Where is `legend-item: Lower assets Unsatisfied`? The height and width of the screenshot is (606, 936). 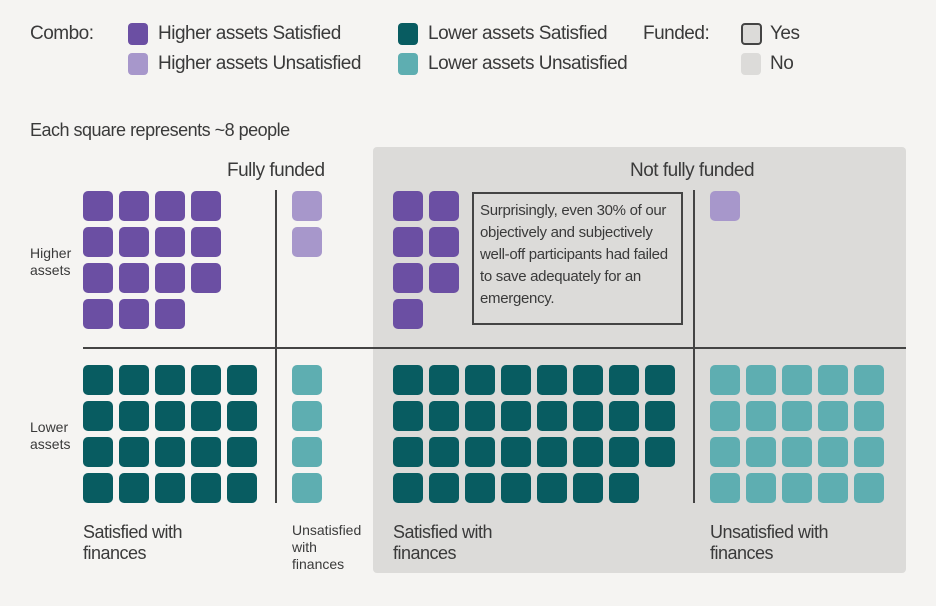 legend-item: Lower assets Unsatisfied is located at coordinates (528, 63).